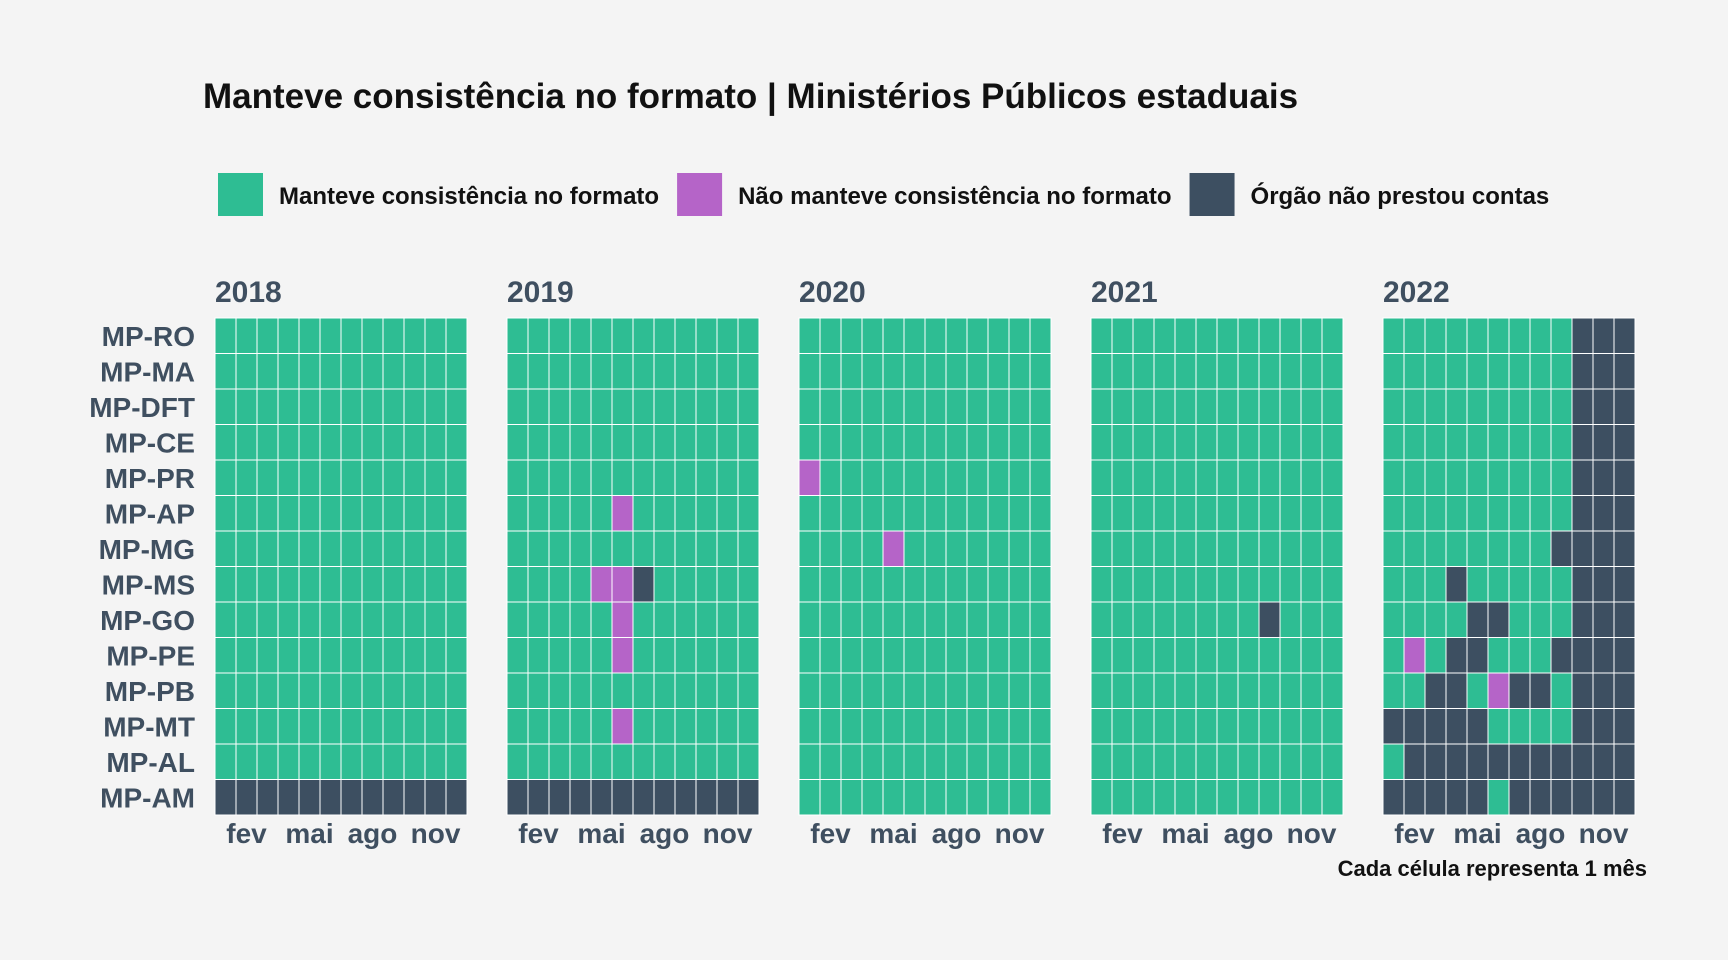  I want to click on y-tick-label-mp-ce: MP-CE, so click(150, 442).